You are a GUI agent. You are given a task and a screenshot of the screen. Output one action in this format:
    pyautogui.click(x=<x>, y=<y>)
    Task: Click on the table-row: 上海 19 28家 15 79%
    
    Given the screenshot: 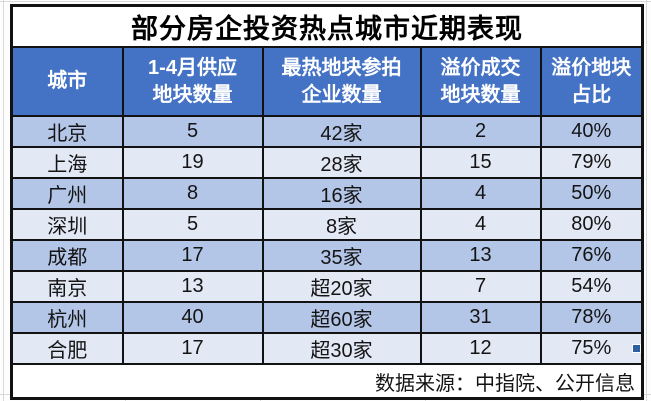 What is the action you would take?
    pyautogui.click(x=327, y=162)
    